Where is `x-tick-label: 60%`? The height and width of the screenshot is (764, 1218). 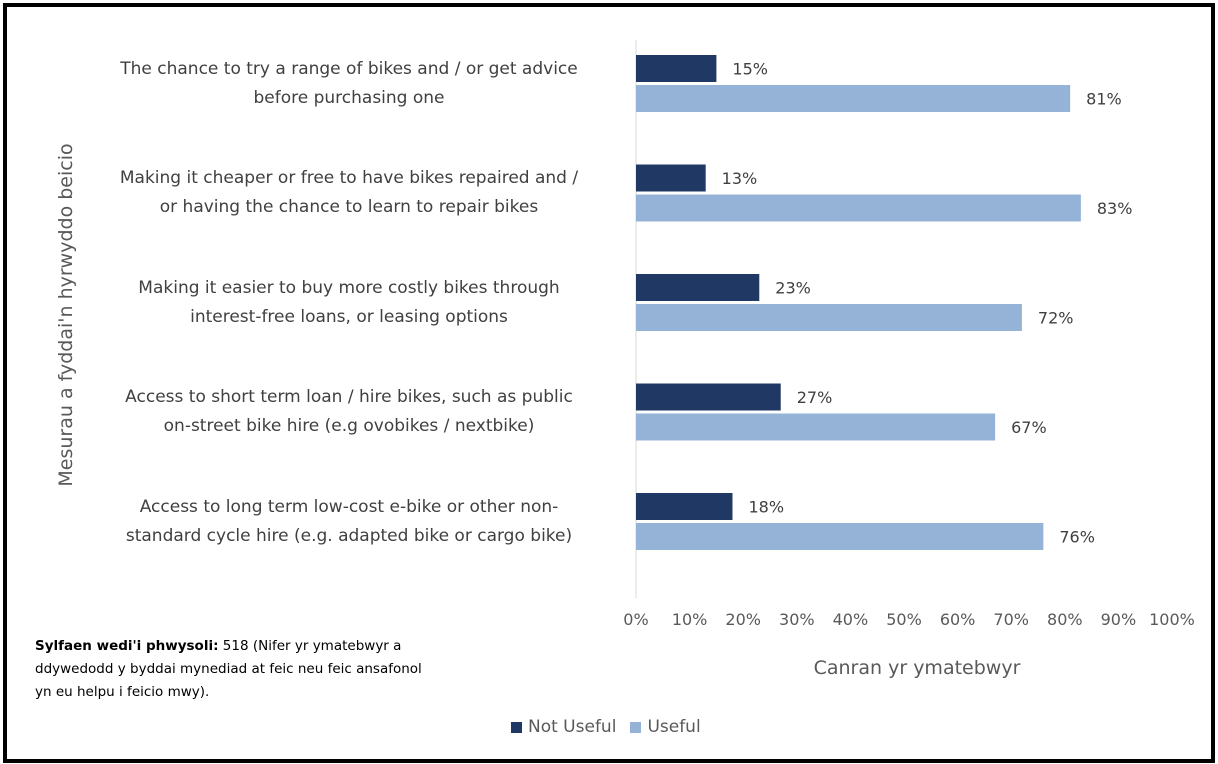 x-tick-label: 60% is located at coordinates (958, 619).